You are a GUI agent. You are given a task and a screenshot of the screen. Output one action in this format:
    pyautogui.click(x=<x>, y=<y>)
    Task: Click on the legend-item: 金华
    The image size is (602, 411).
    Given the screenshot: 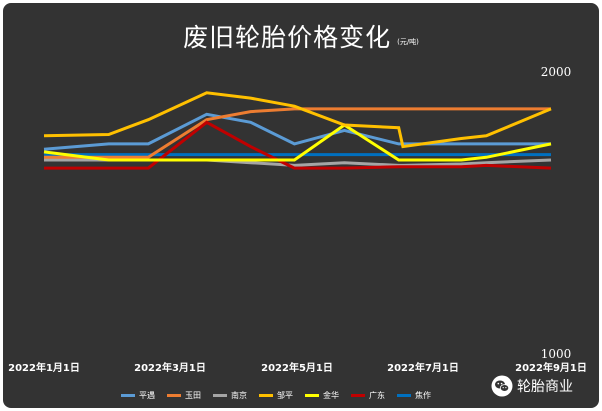 What is the action you would take?
    pyautogui.click(x=322, y=395)
    